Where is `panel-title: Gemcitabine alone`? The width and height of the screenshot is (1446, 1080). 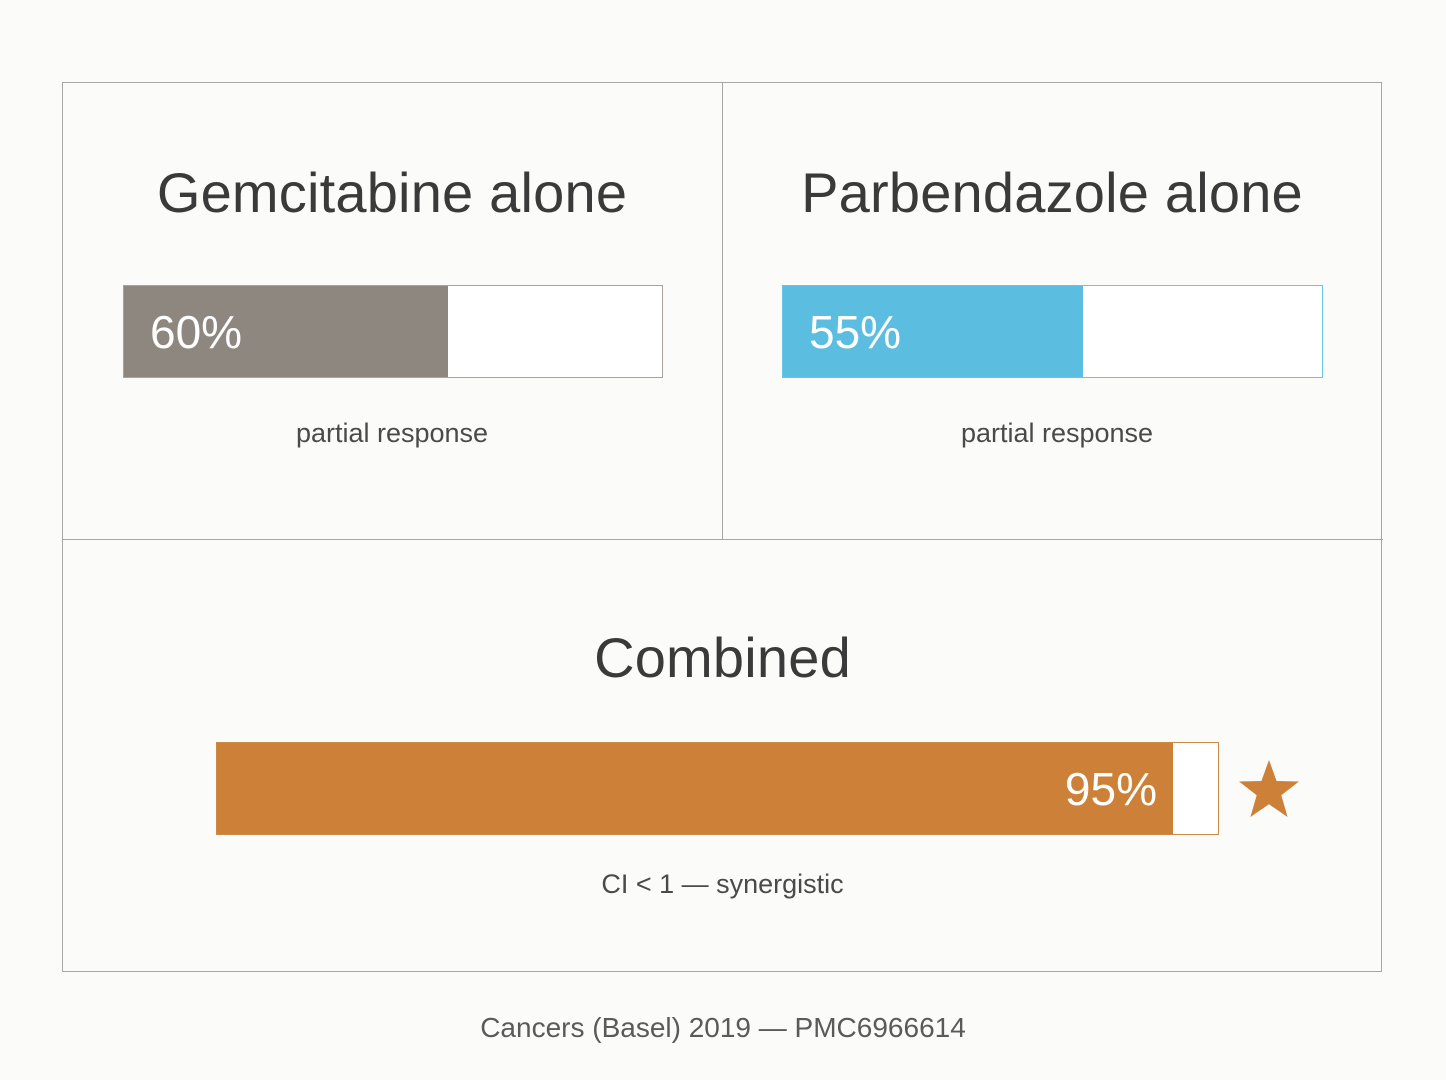 panel-title: Gemcitabine alone is located at coordinates (392, 192).